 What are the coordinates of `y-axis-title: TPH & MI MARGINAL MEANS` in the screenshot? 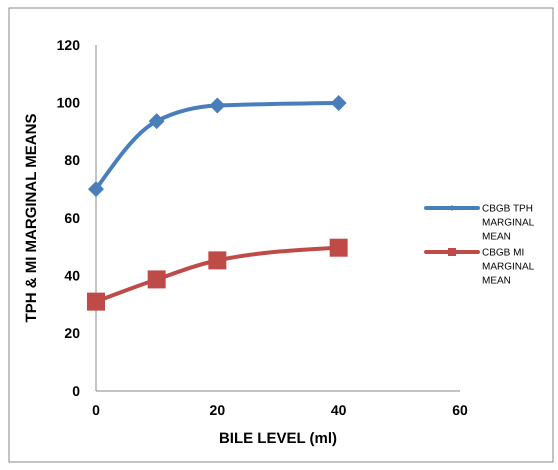 It's located at (31, 218).